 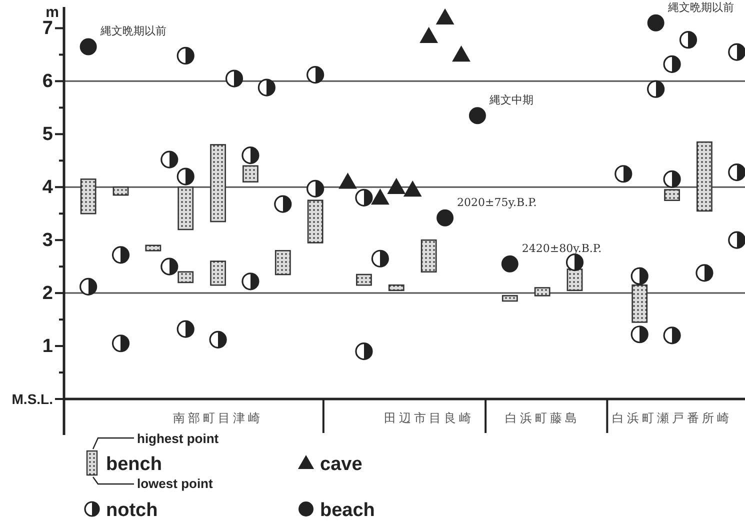 What do you see at coordinates (562, 248) in the screenshot?
I see `data-label: 2420±80y.B.P.` at bounding box center [562, 248].